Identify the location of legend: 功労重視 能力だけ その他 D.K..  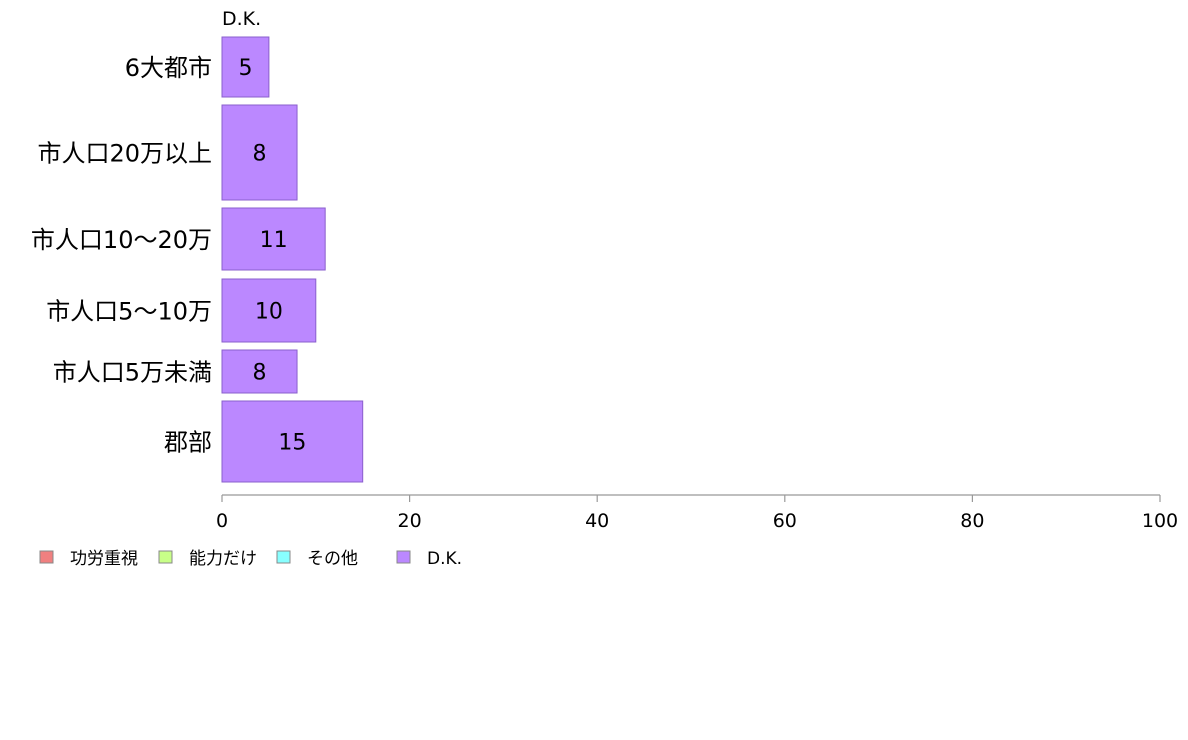
(250, 559).